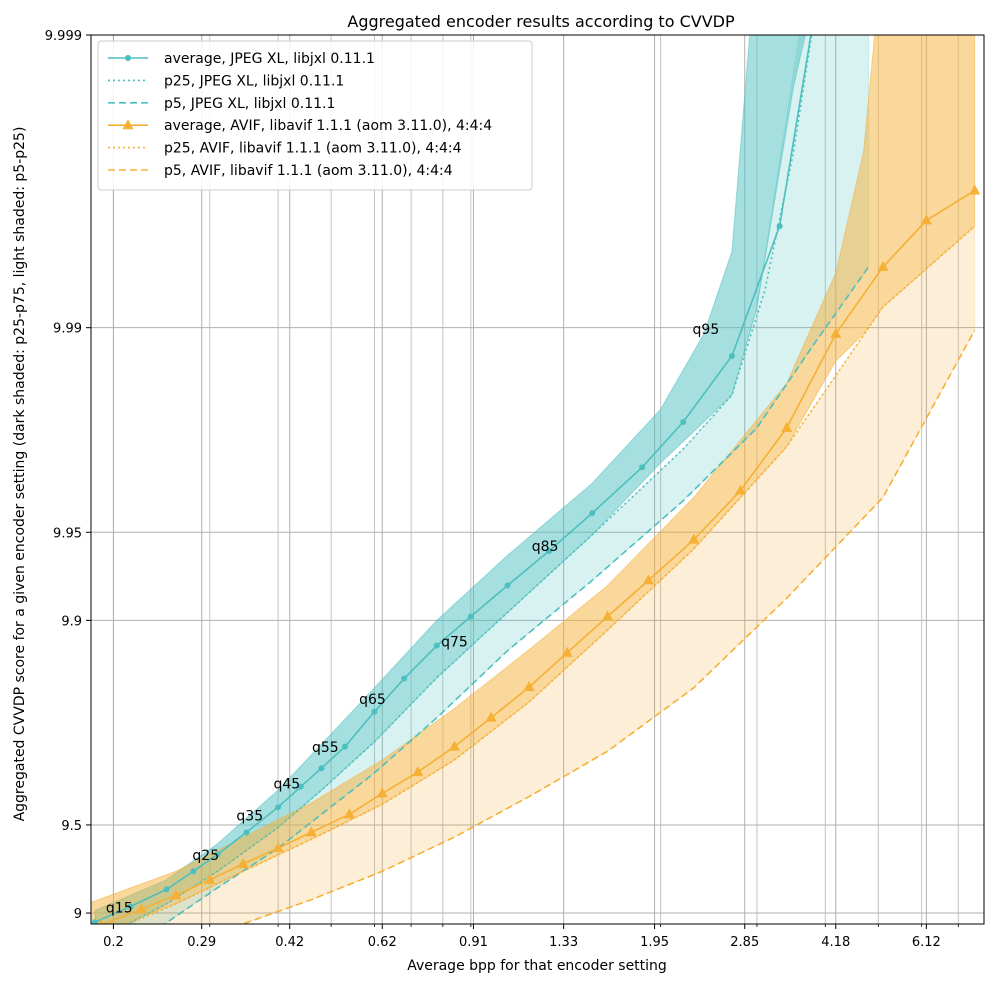 The height and width of the screenshot is (984, 996). What do you see at coordinates (63, 36) in the screenshot?
I see `y-tick-label: 9.999` at bounding box center [63, 36].